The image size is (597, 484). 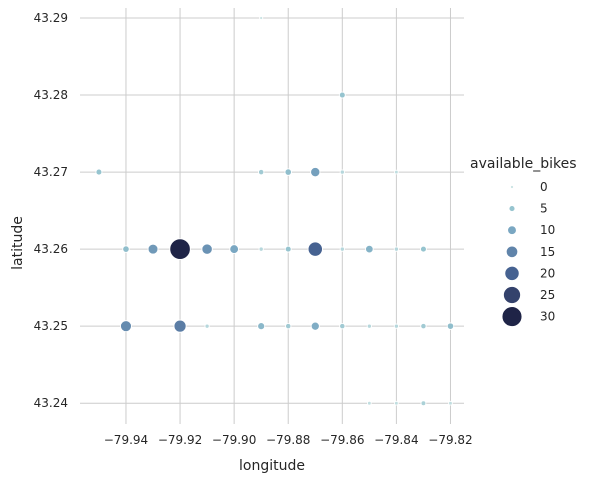 I want to click on legend-label: 25, so click(x=547, y=295).